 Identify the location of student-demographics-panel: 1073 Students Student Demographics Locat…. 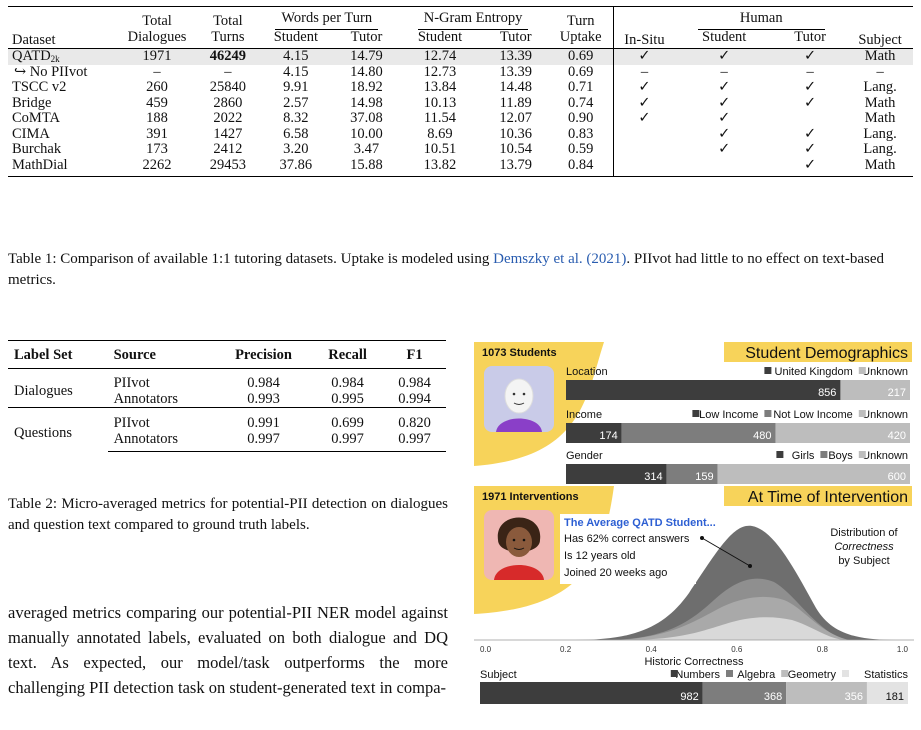
(693, 413).